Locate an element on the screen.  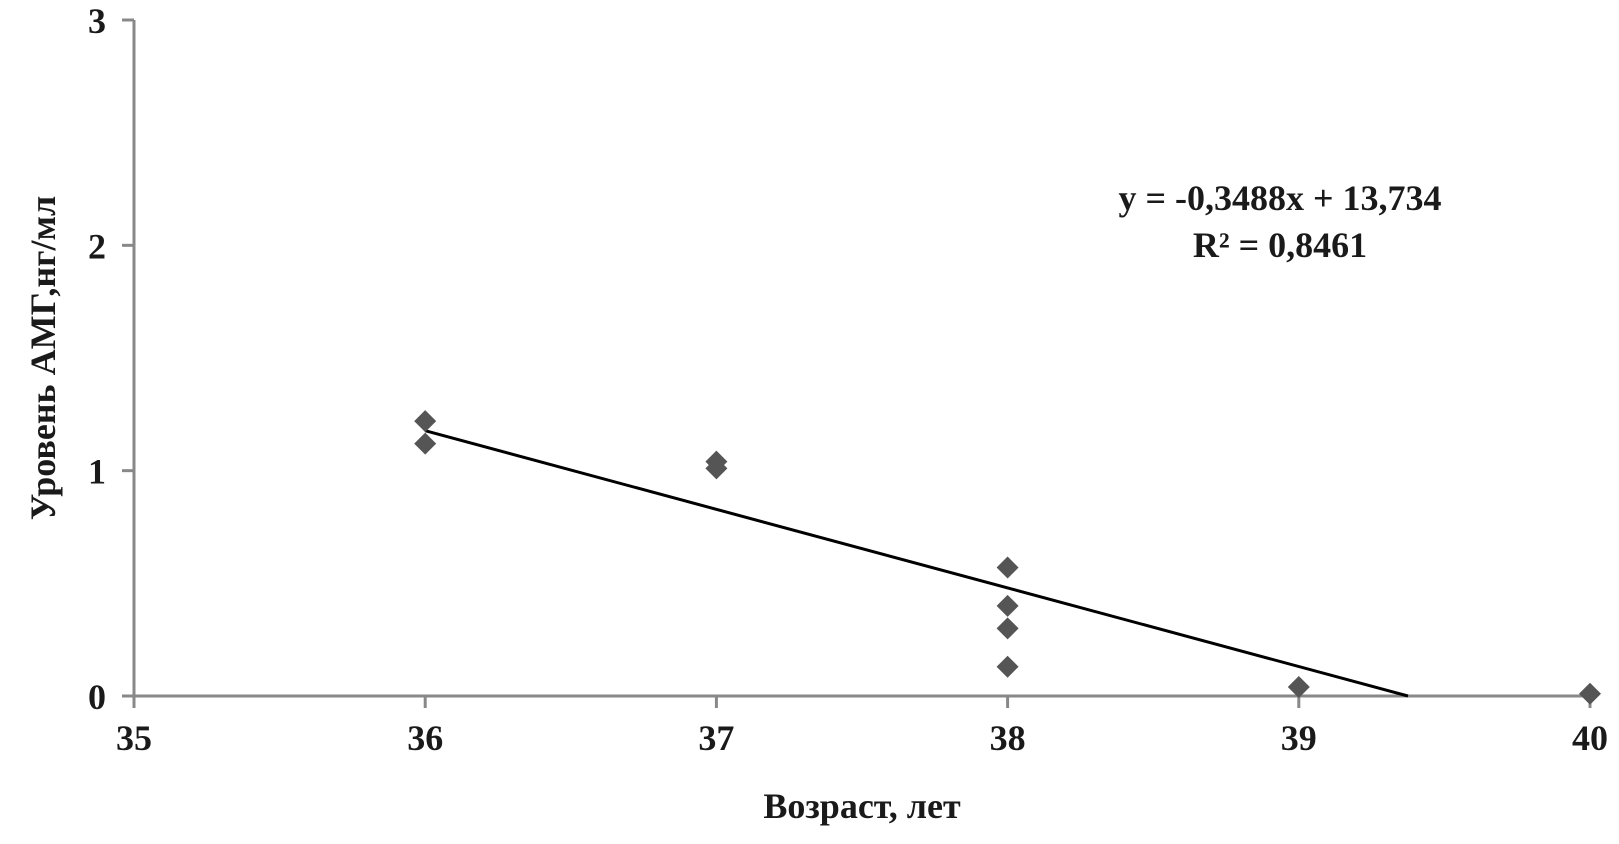
x-axis-title: Возраст, лет is located at coordinates (862, 806).